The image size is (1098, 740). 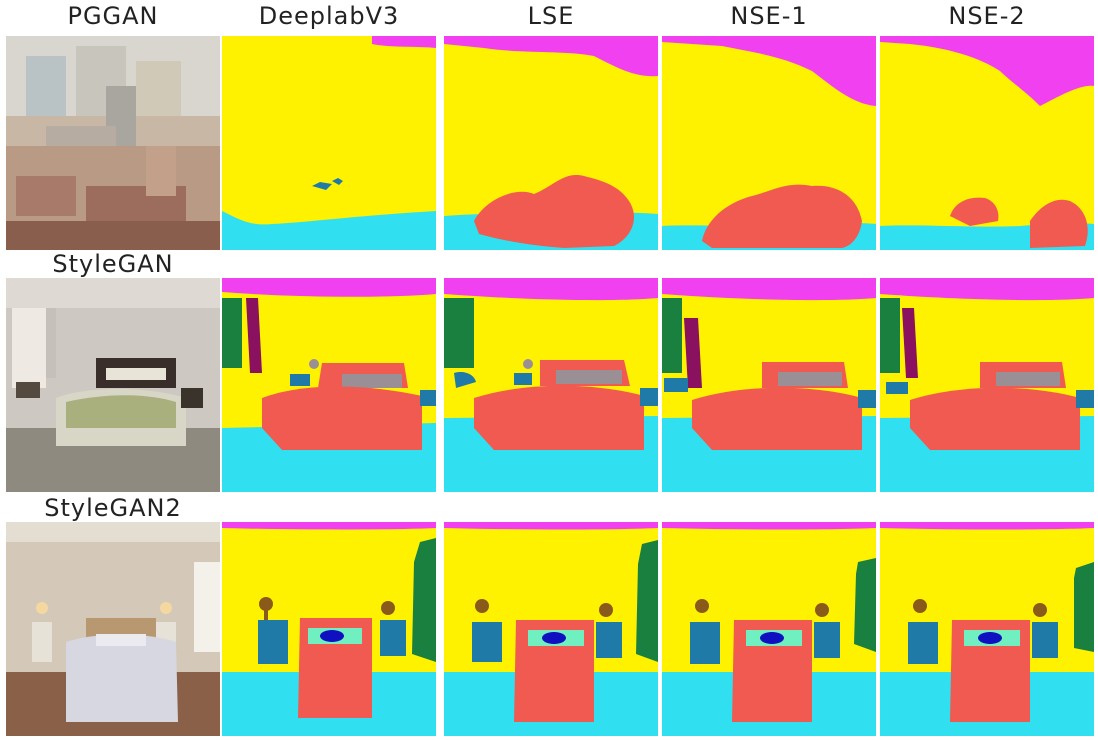 I want to click on row-label-stylegan2: StyleGAN2, so click(x=113, y=508).